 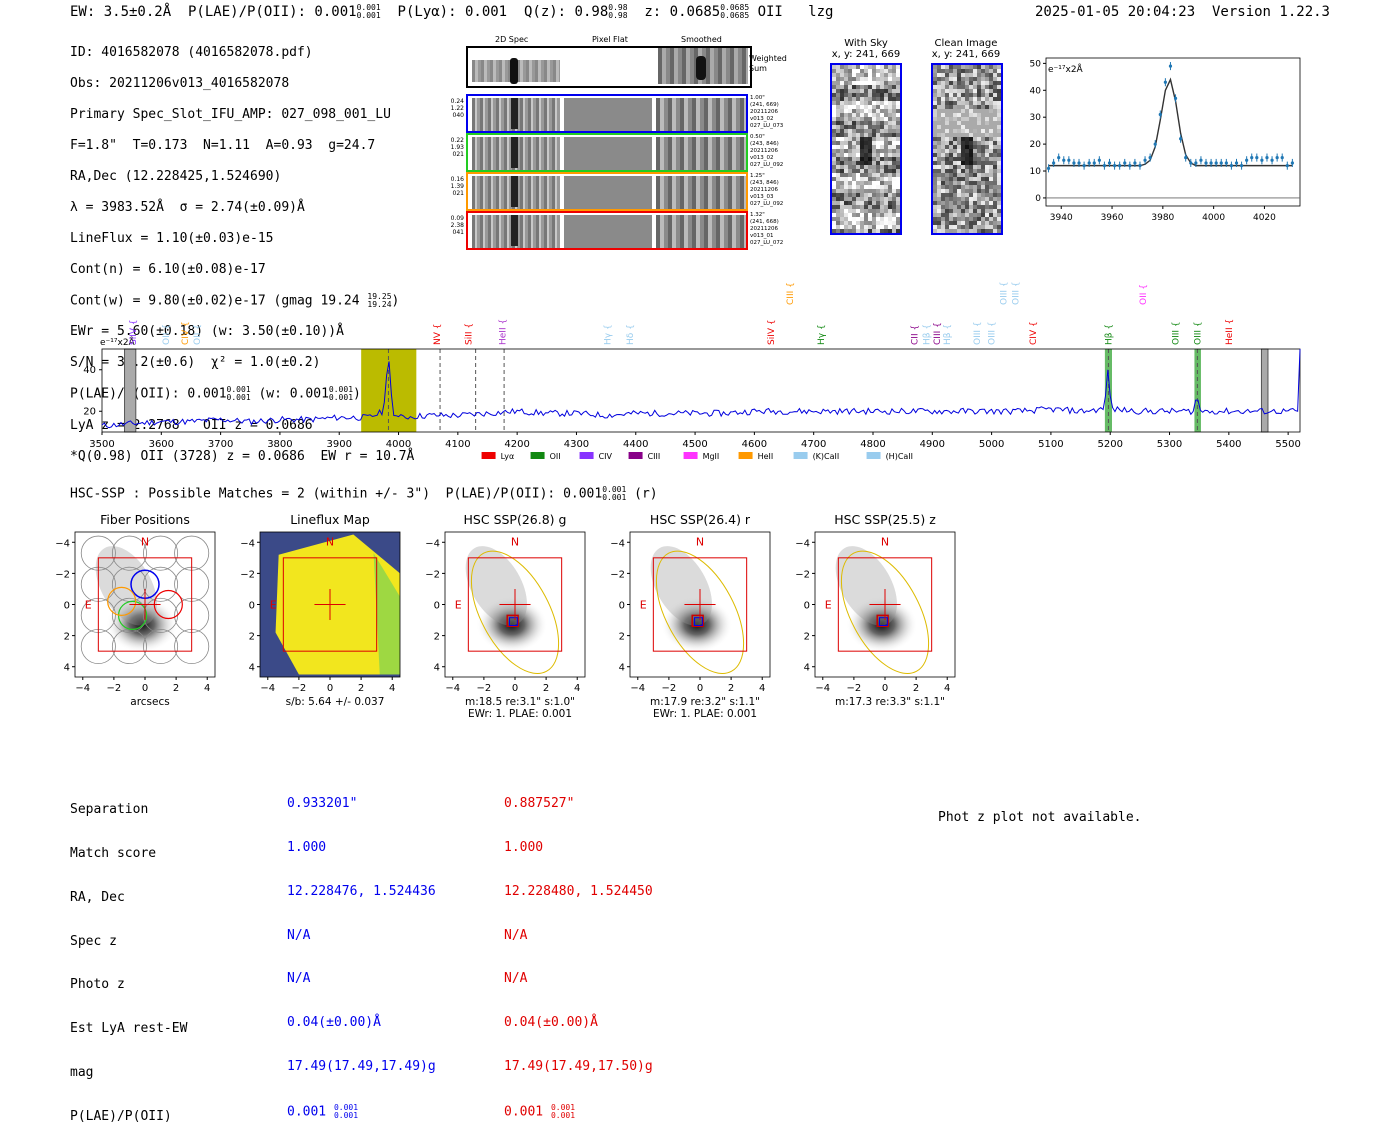 I want to click on fit-xtick-label: 3960, so click(x=1112, y=218).